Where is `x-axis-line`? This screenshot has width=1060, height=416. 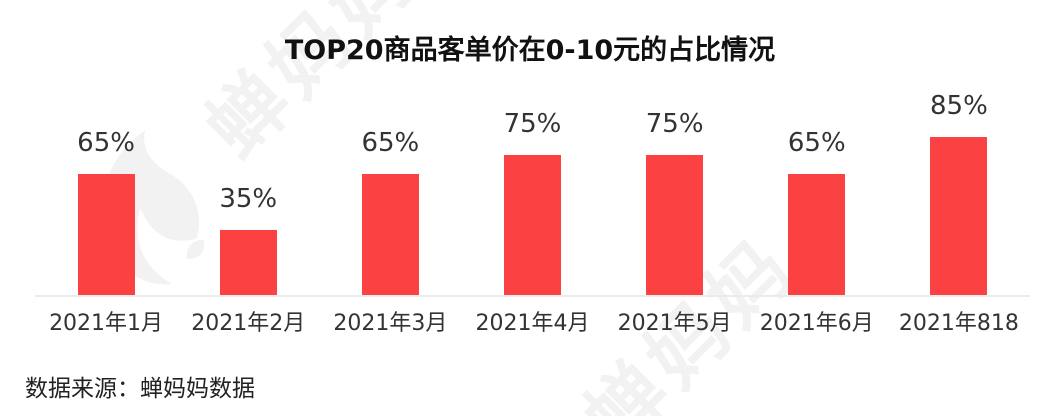 x-axis-line is located at coordinates (532, 296).